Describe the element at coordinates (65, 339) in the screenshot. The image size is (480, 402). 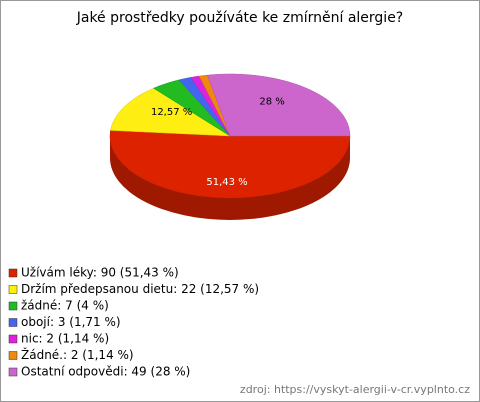
I see `legend-label: nic: 2 (1,14 %)` at that location.